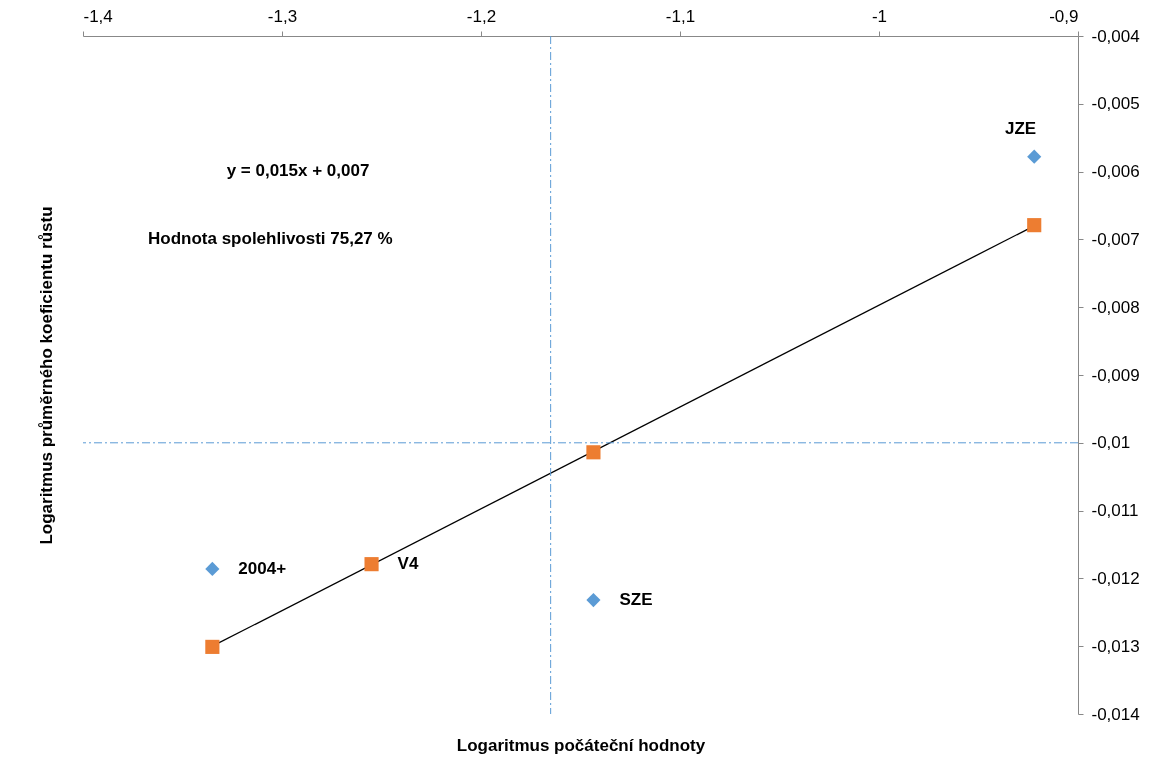  What do you see at coordinates (270, 238) in the screenshot?
I see `annotation: Hodnota spolehlivosti 75,27 %` at bounding box center [270, 238].